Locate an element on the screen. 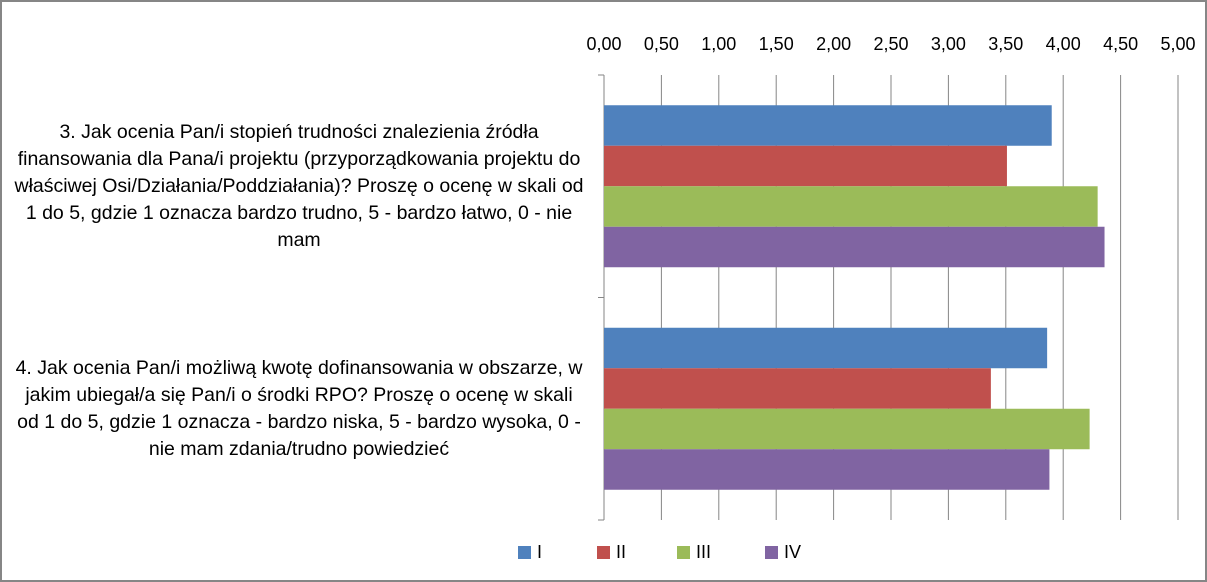 This screenshot has width=1207, height=582. x-tick-label: 2,50 is located at coordinates (890, 44).